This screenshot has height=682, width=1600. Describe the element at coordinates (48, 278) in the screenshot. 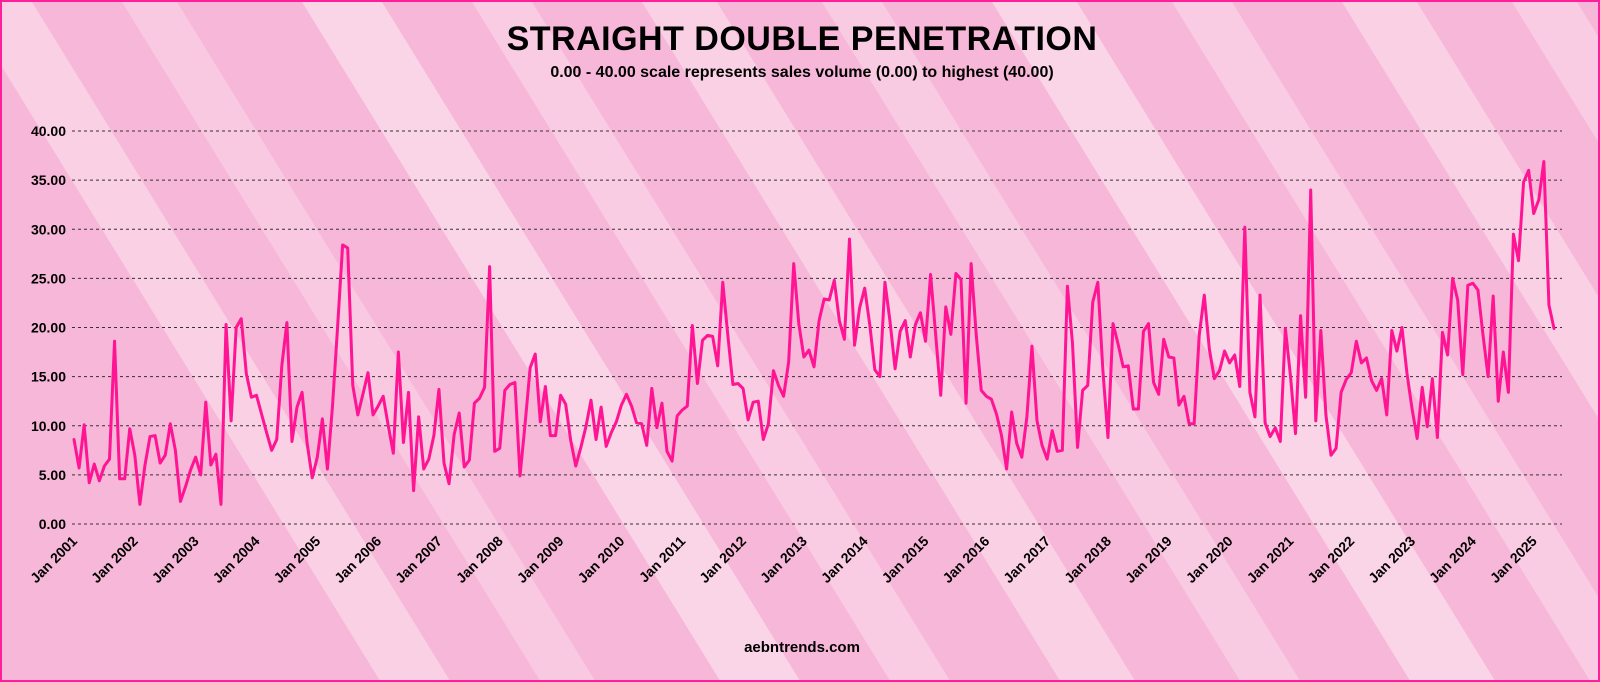

I see `y-tick-label: 25.00` at that location.